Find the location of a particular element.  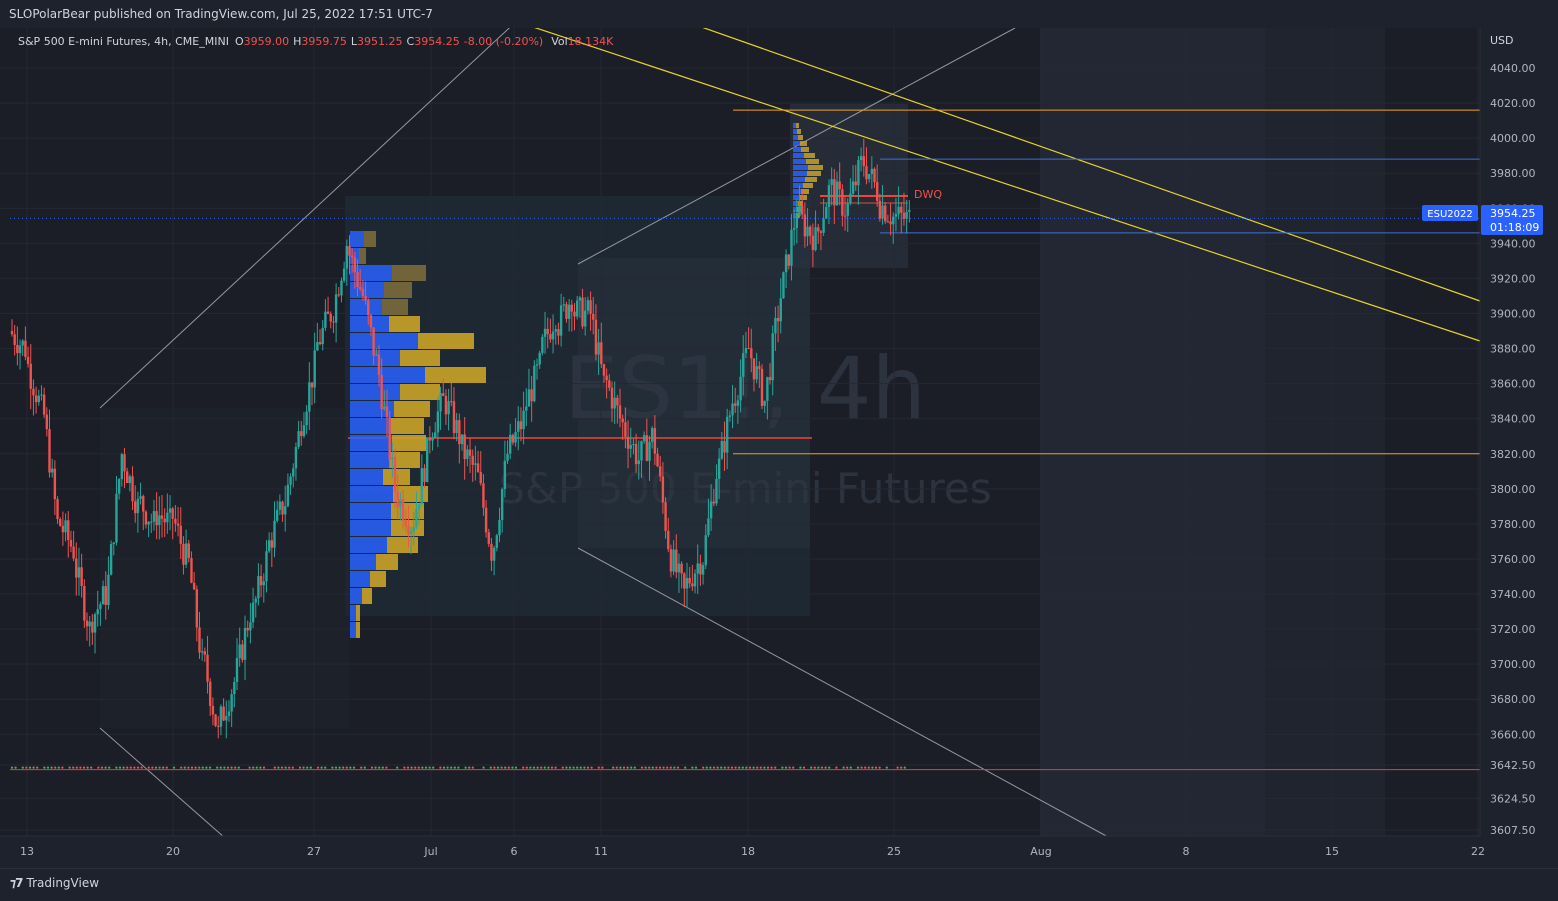

y-tick-label: 3624.50 is located at coordinates (1513, 798).